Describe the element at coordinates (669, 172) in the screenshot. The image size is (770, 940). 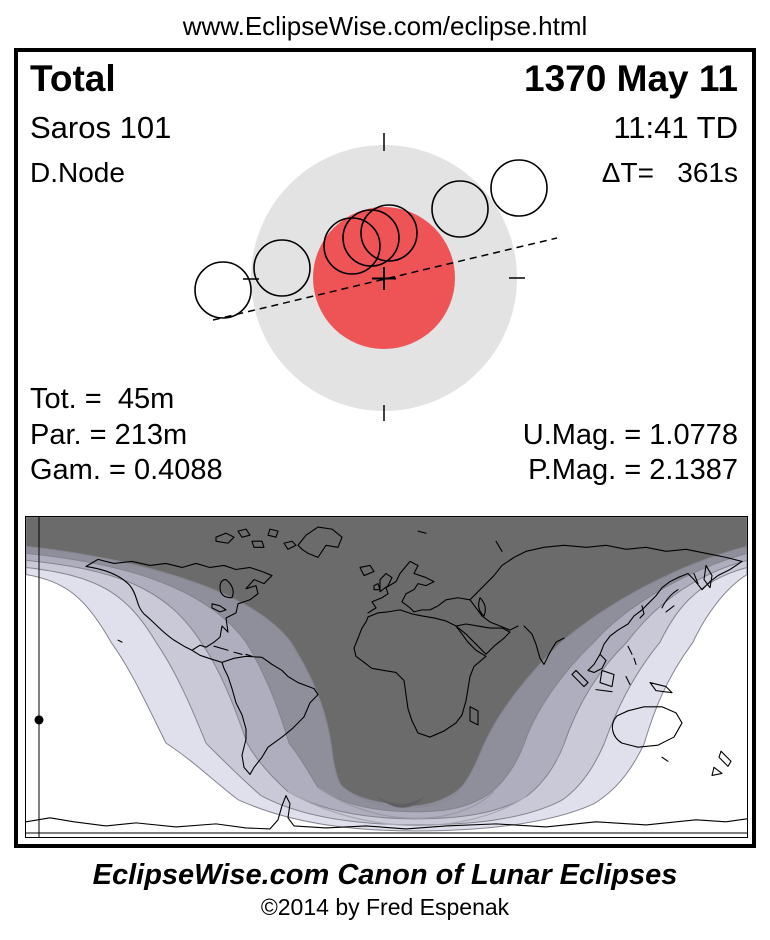
I see `delta-t: ΔT= 361s` at that location.